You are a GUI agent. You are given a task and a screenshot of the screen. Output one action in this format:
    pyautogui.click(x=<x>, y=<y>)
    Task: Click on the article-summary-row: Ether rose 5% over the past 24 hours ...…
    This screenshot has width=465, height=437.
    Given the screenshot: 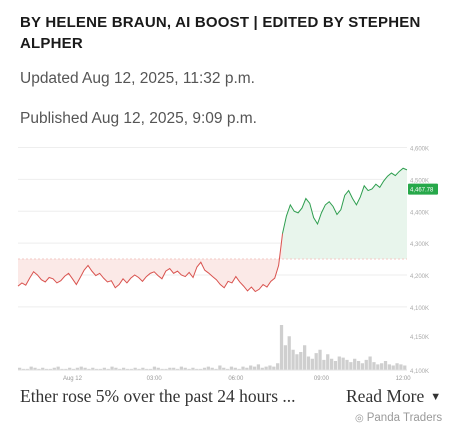 What is the action you would take?
    pyautogui.click(x=232, y=399)
    